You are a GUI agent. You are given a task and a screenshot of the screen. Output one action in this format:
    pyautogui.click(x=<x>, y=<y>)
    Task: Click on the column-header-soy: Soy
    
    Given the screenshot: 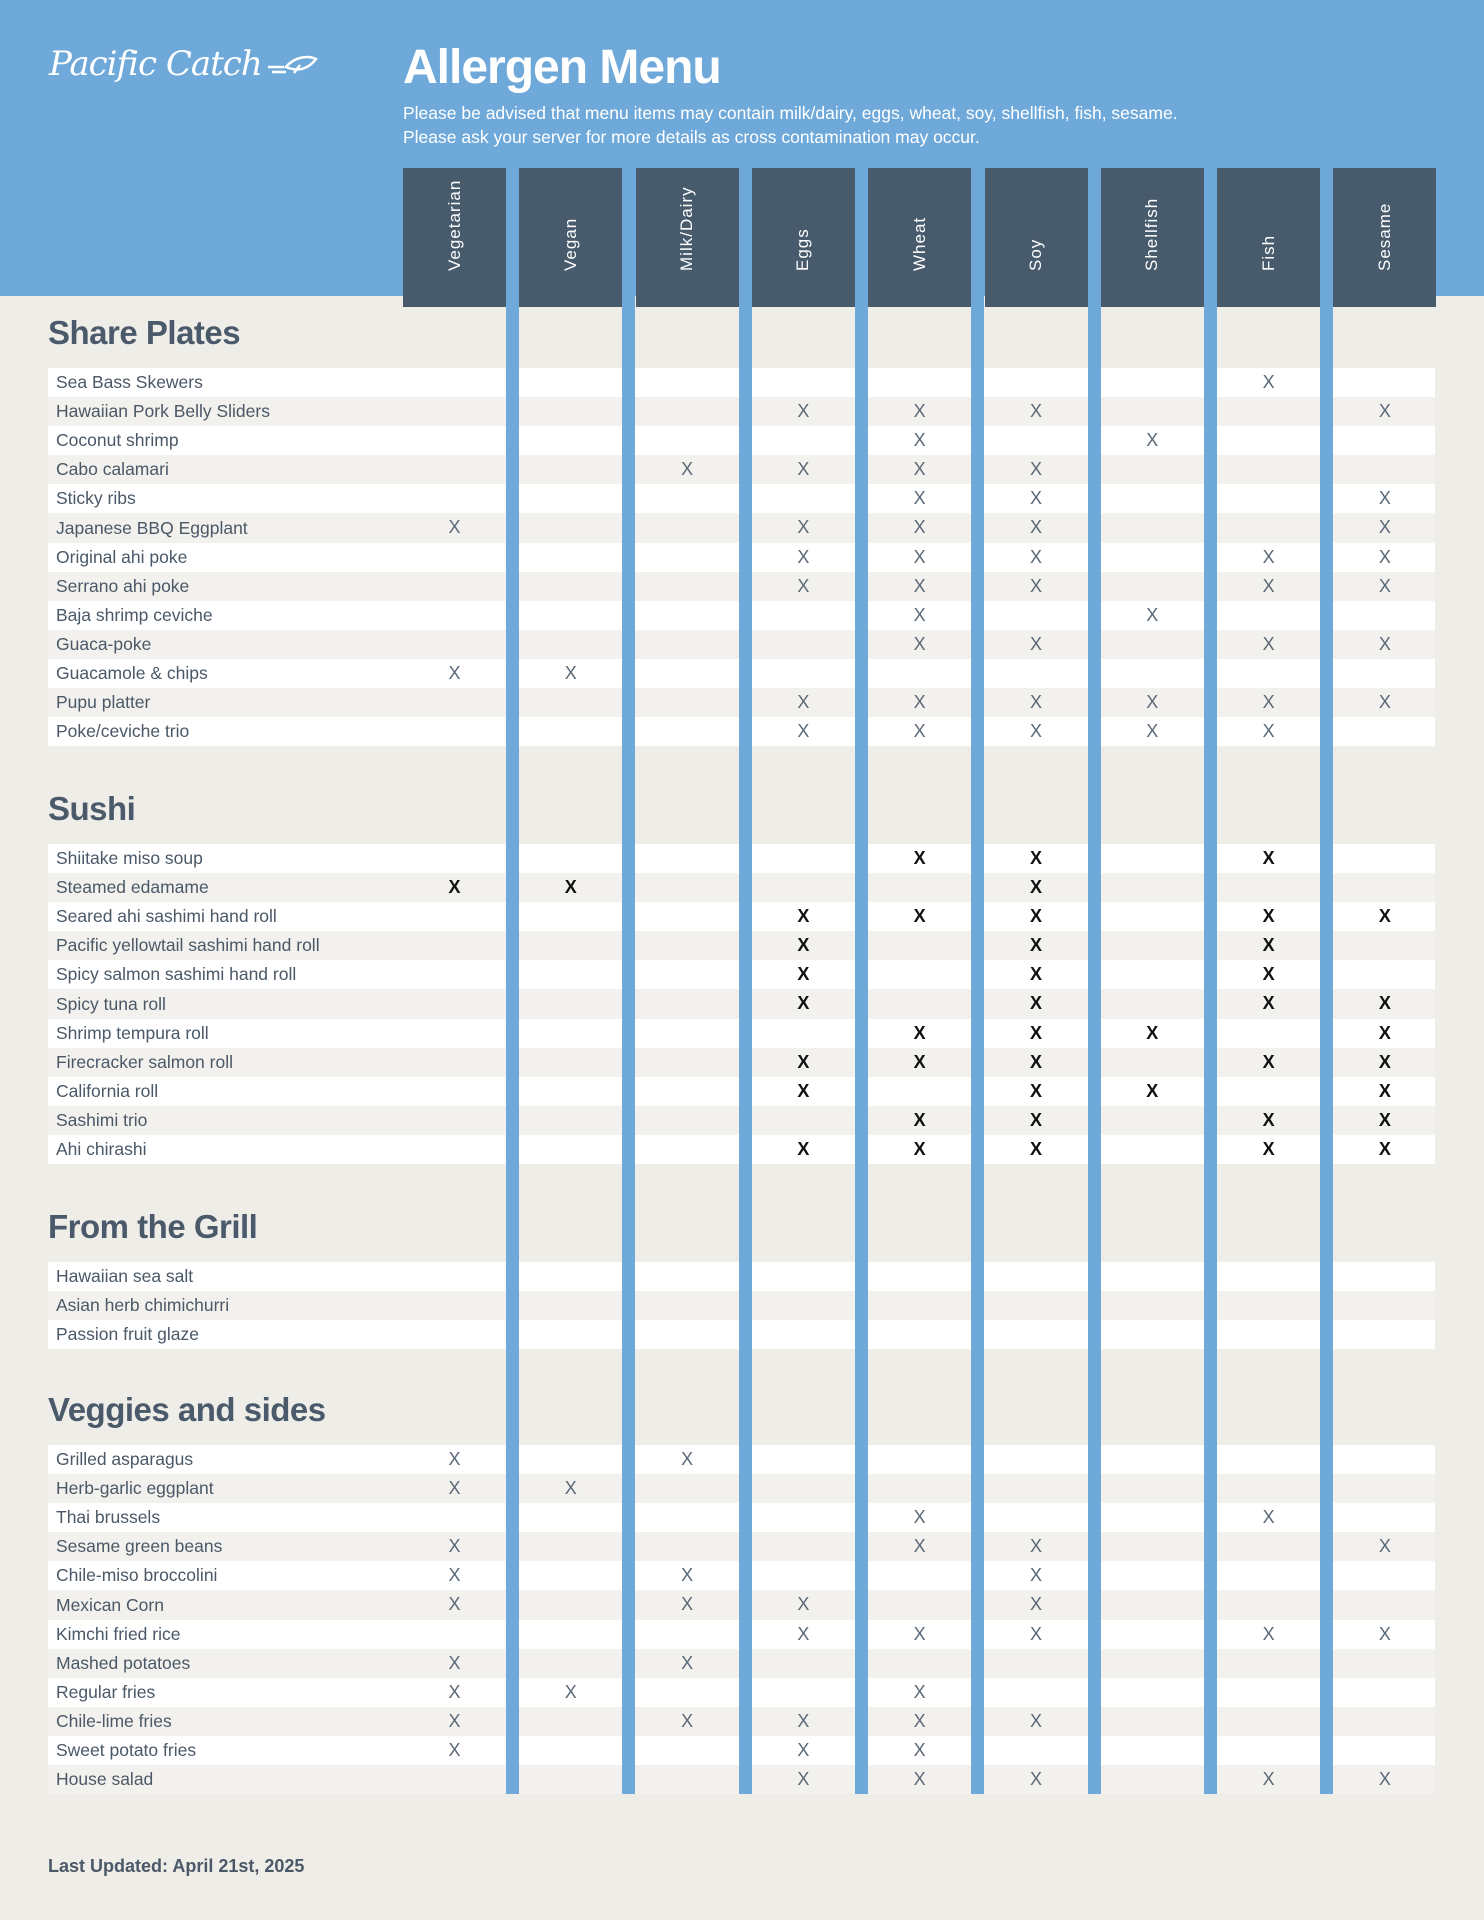 What is the action you would take?
    pyautogui.click(x=1036, y=237)
    